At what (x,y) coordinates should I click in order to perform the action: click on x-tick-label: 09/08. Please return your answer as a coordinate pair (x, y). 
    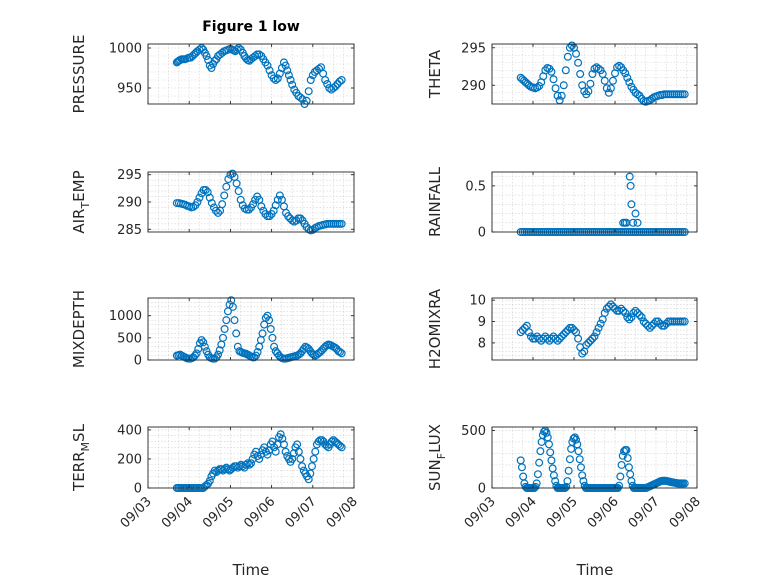
    Looking at the image, I should click on (342, 512).